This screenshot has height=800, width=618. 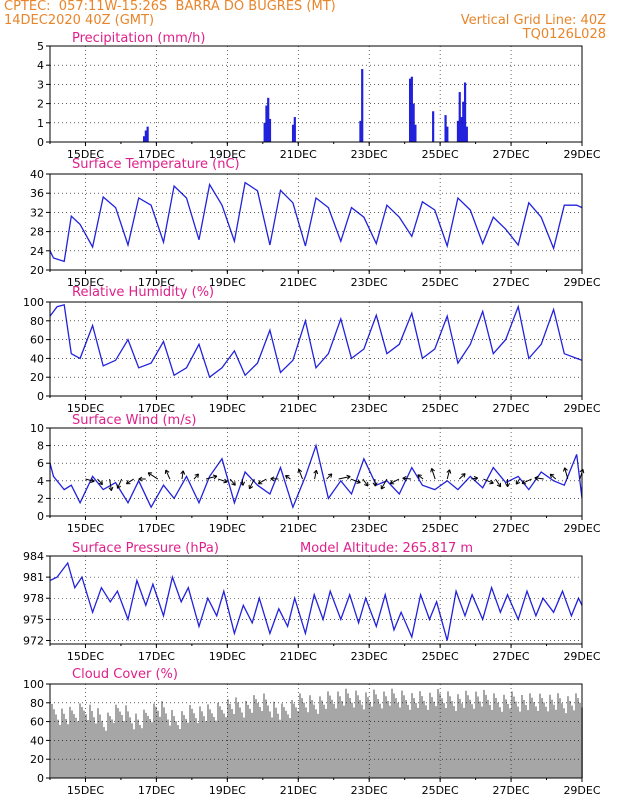 What do you see at coordinates (37, 321) in the screenshot?
I see `y-tick-label: 80` at bounding box center [37, 321].